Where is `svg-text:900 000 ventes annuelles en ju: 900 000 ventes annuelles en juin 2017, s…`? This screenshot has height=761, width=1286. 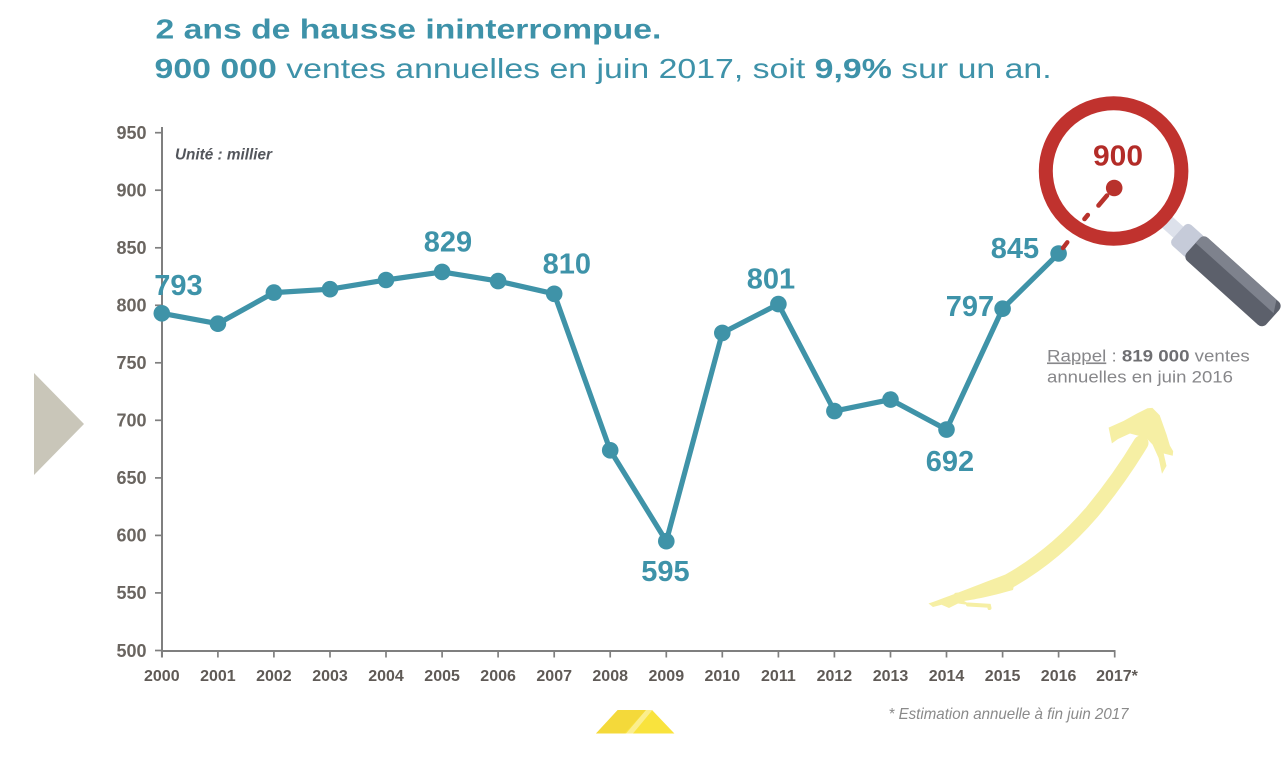
svg-text:900 000 ventes annuelles en ju: 900 000 ventes annuelles en juin 2017, s… is located at coordinates (603, 69).